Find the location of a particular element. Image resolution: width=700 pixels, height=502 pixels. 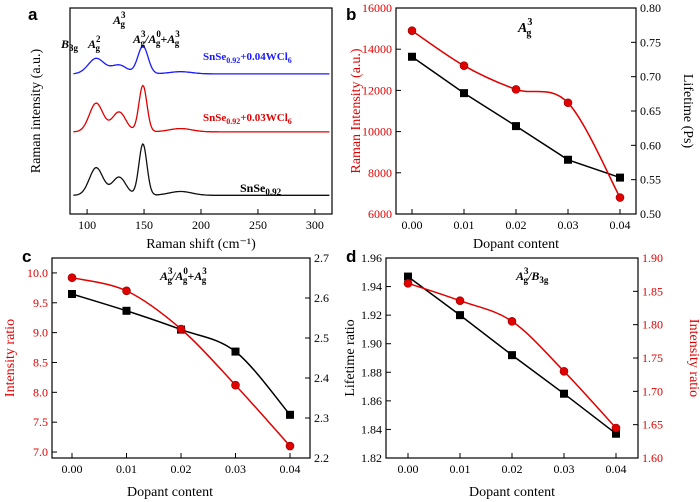

y-axis-left-label-c: Intensity ratio is located at coordinates (10, 358).